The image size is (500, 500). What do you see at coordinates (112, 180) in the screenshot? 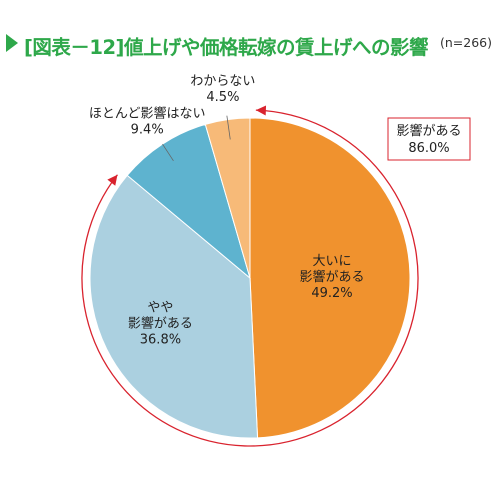
I see `annotation-arrowhead-end` at bounding box center [112, 180].